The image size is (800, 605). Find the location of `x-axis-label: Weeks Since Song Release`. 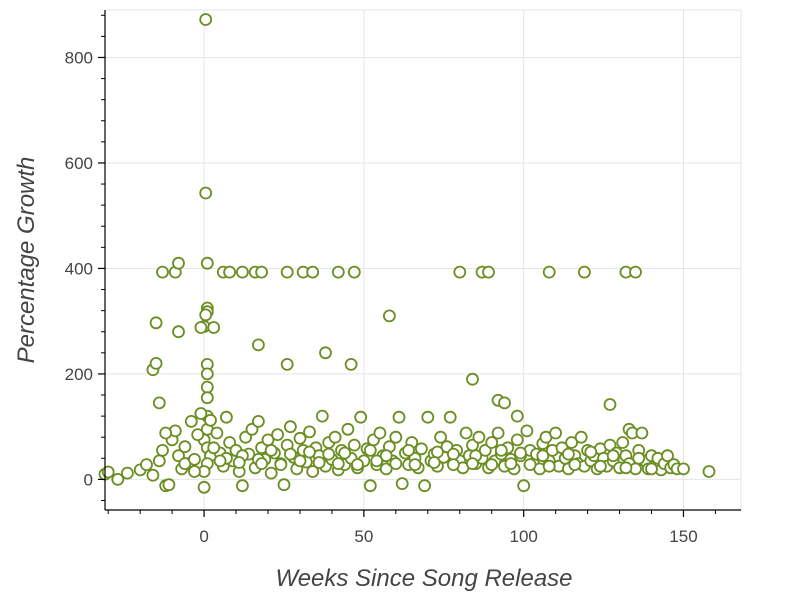

x-axis-label: Weeks Since Song Release is located at coordinates (423, 578).